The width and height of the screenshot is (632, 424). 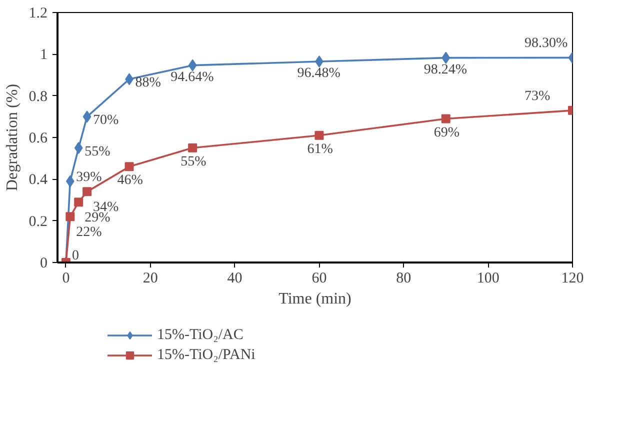 I want to click on y-axis-title: Degradation (%), so click(x=12, y=138).